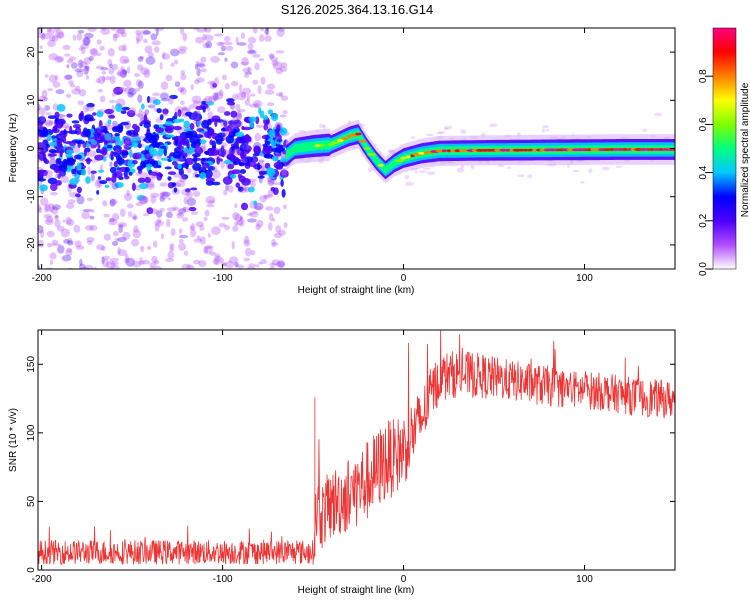 The width and height of the screenshot is (750, 600). What do you see at coordinates (31, 52) in the screenshot?
I see `y-tick-label: 20` at bounding box center [31, 52].